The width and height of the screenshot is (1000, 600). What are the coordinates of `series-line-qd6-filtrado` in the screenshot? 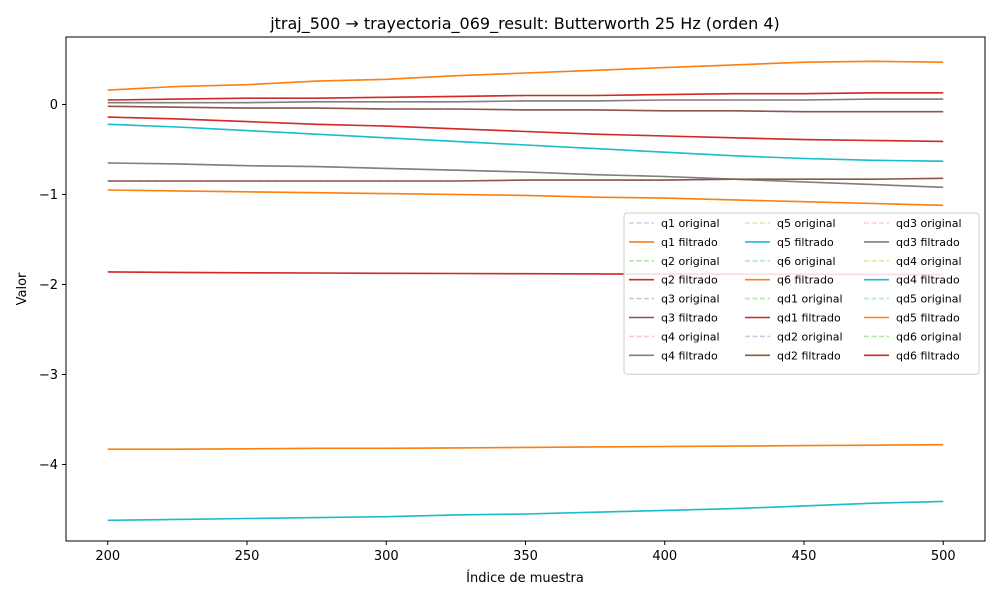 It's located at (525, 129).